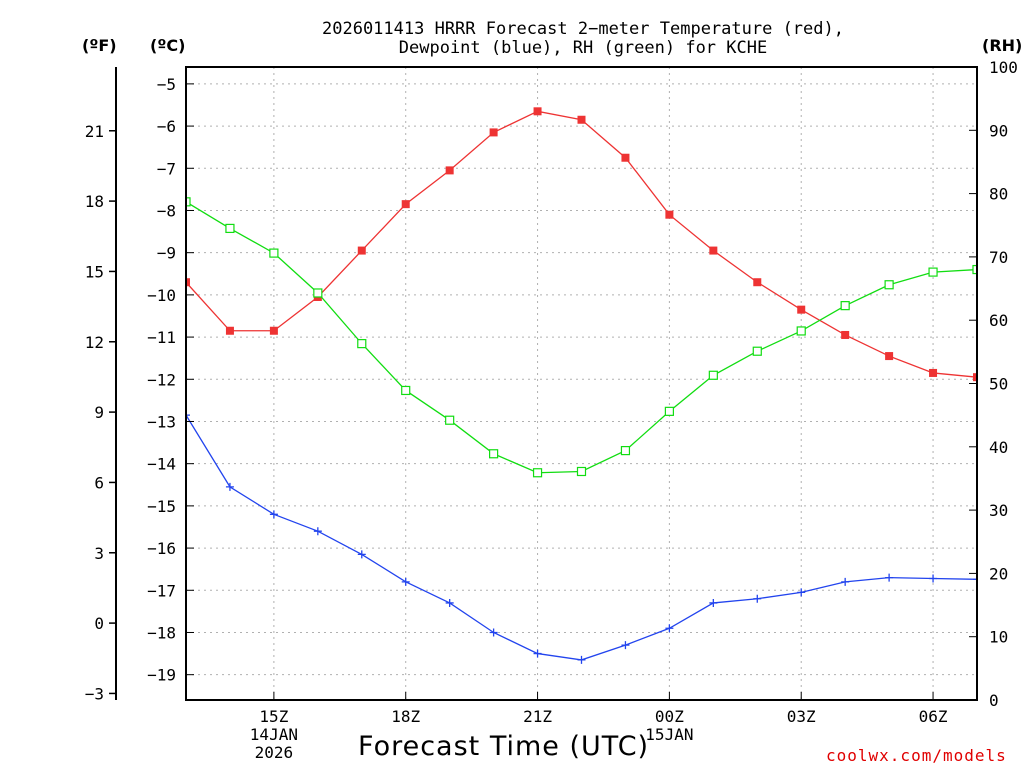  Describe the element at coordinates (405, 716) in the screenshot. I see `time-tick-label: 18Z` at that location.